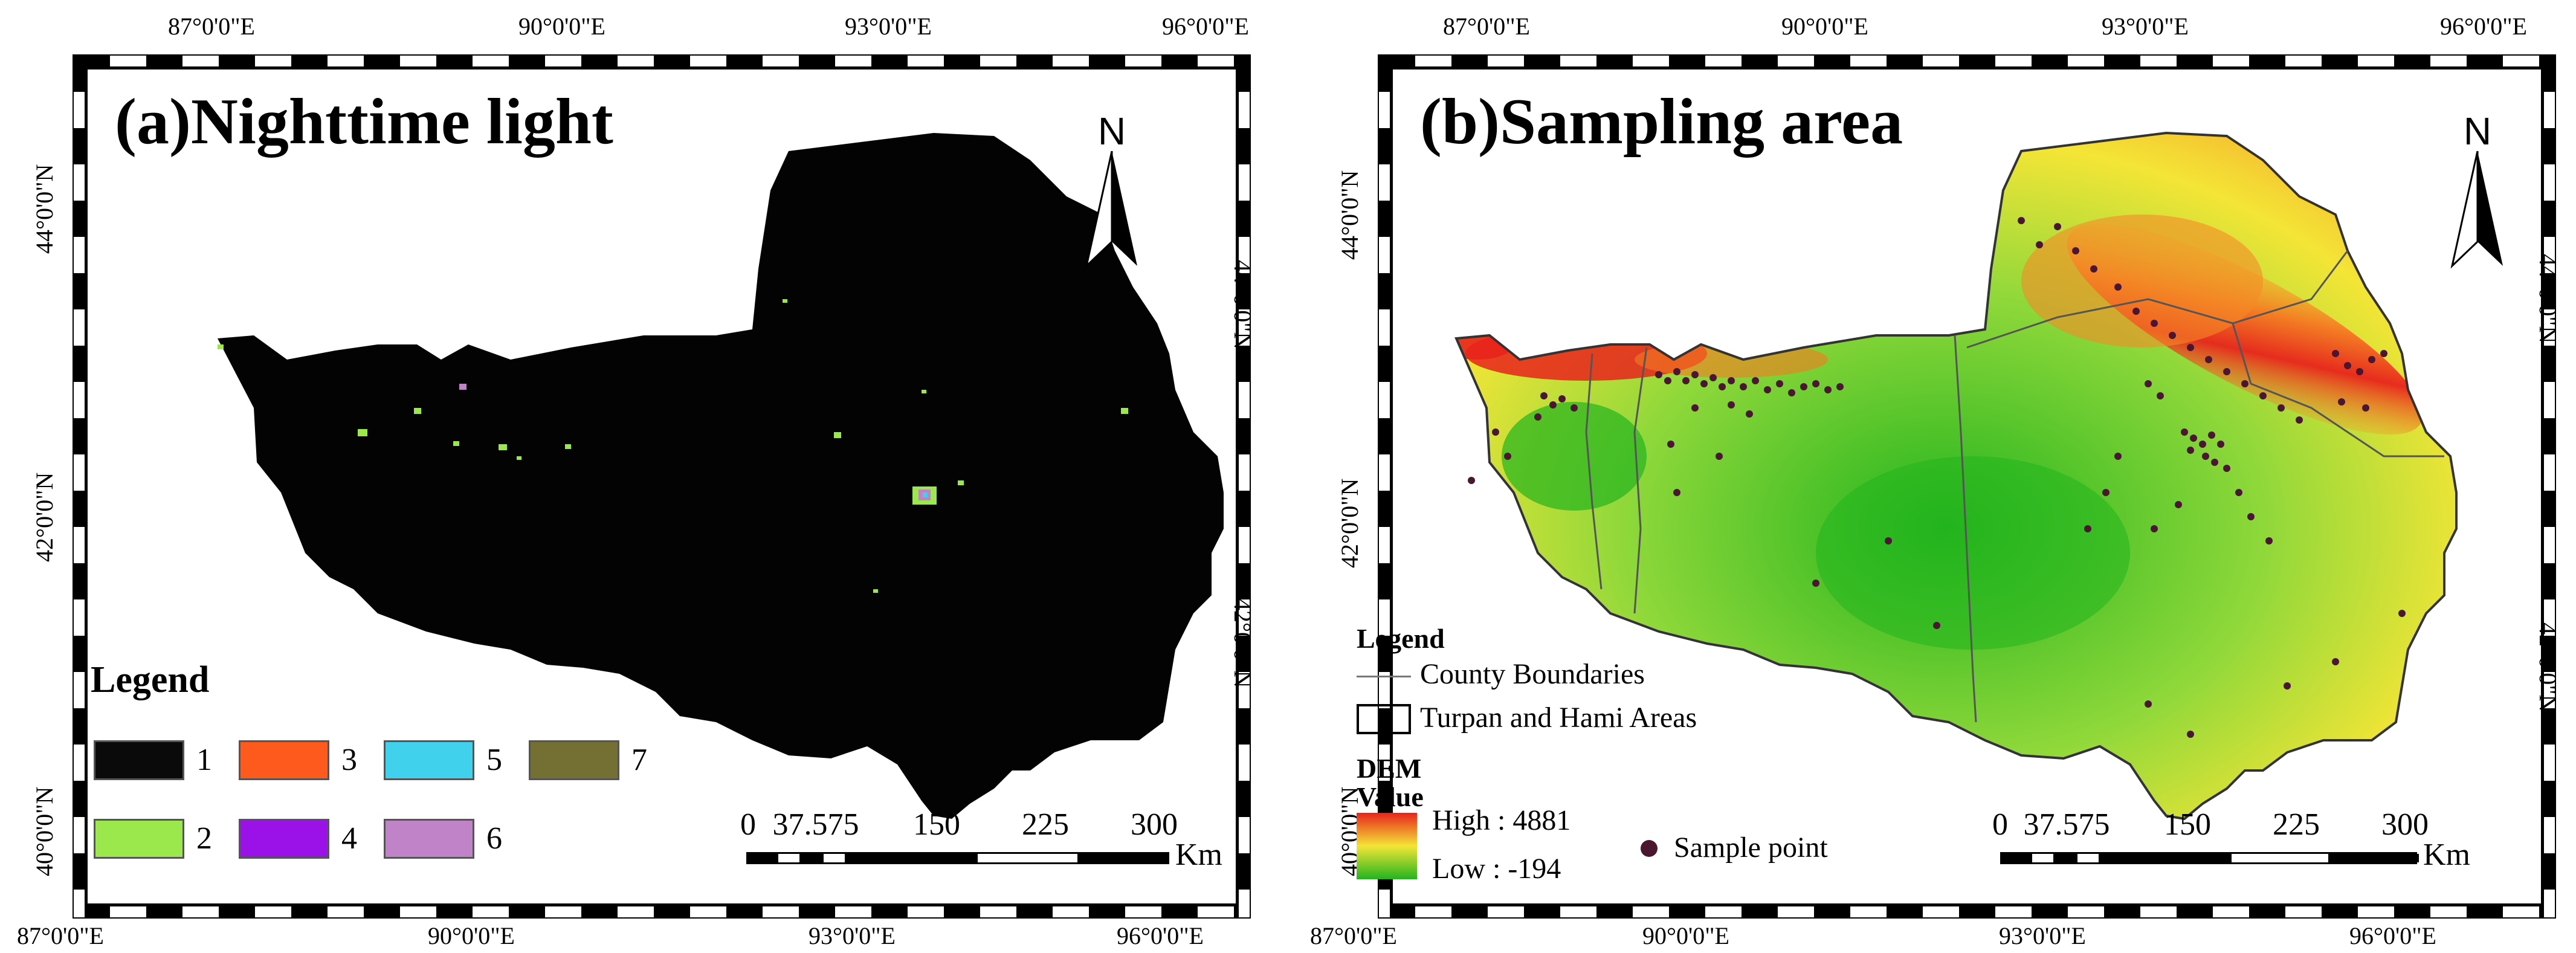  Describe the element at coordinates (1502, 820) in the screenshot. I see `dem-high-label: High : 4881` at that location.